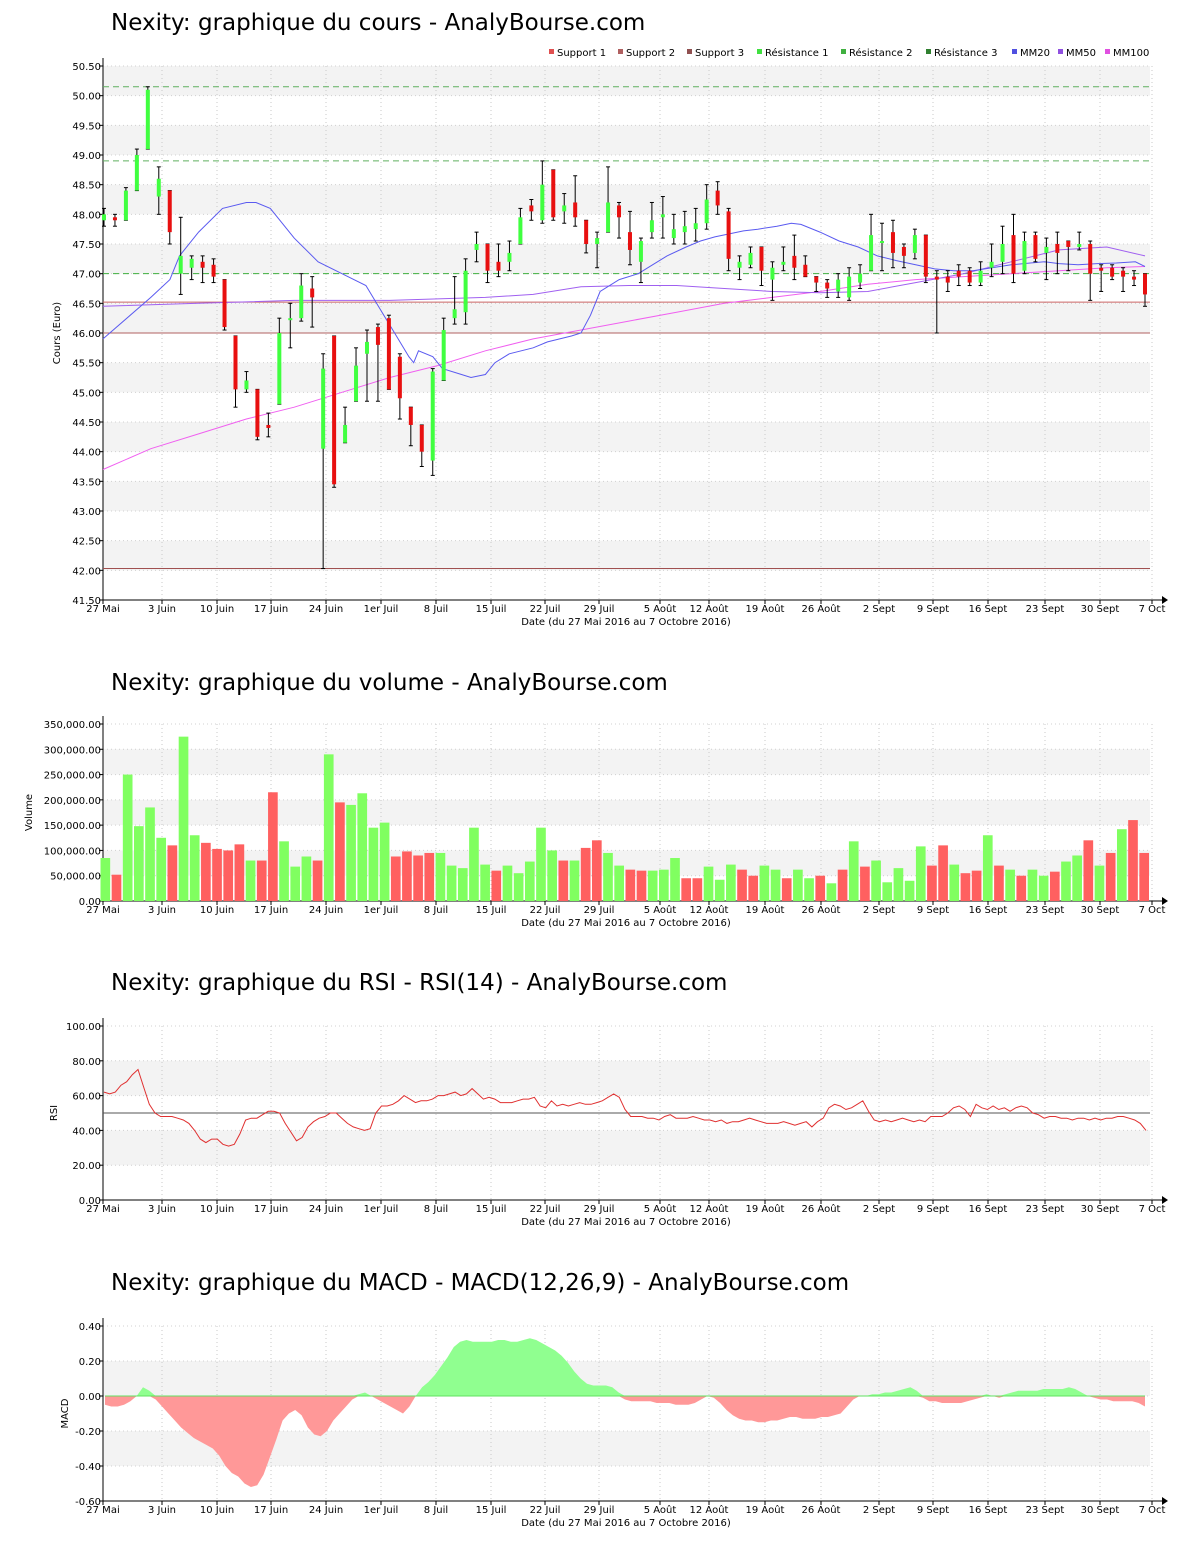  I want to click on x-tick-label: 15 Juil, so click(491, 910).